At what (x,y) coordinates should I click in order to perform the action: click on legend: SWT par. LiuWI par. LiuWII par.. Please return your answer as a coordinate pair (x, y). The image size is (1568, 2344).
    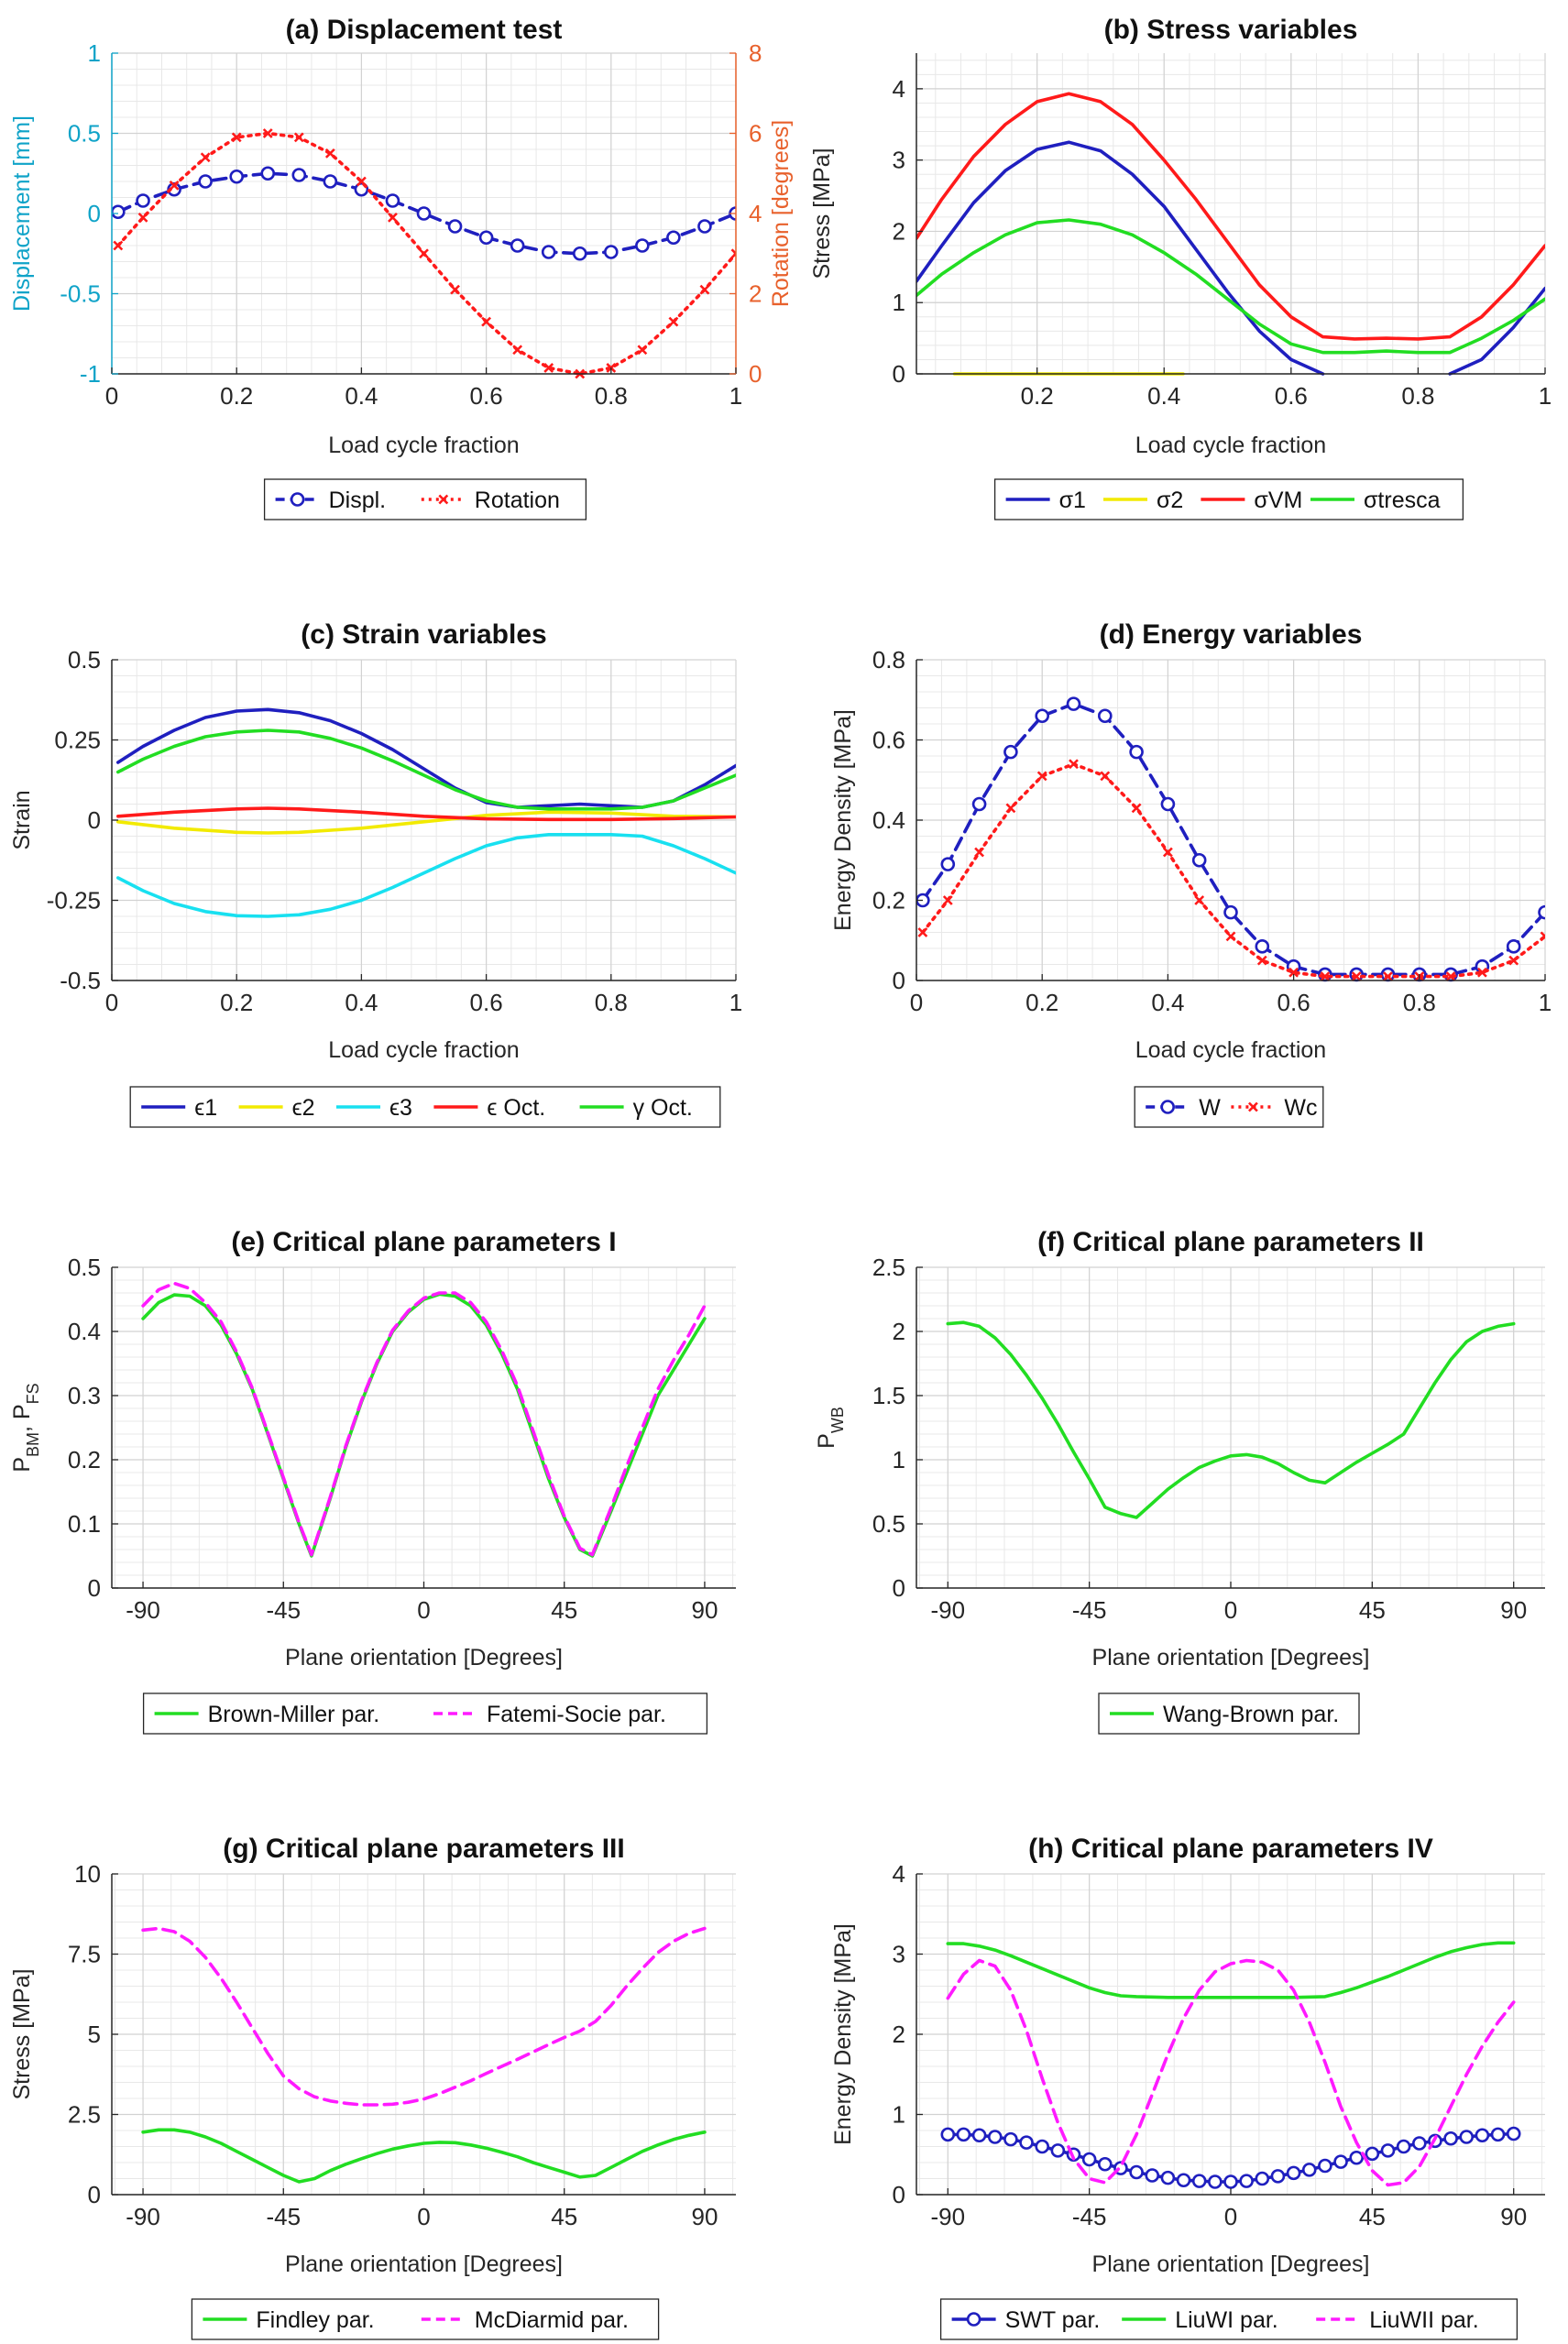
    Looking at the image, I should click on (1229, 2319).